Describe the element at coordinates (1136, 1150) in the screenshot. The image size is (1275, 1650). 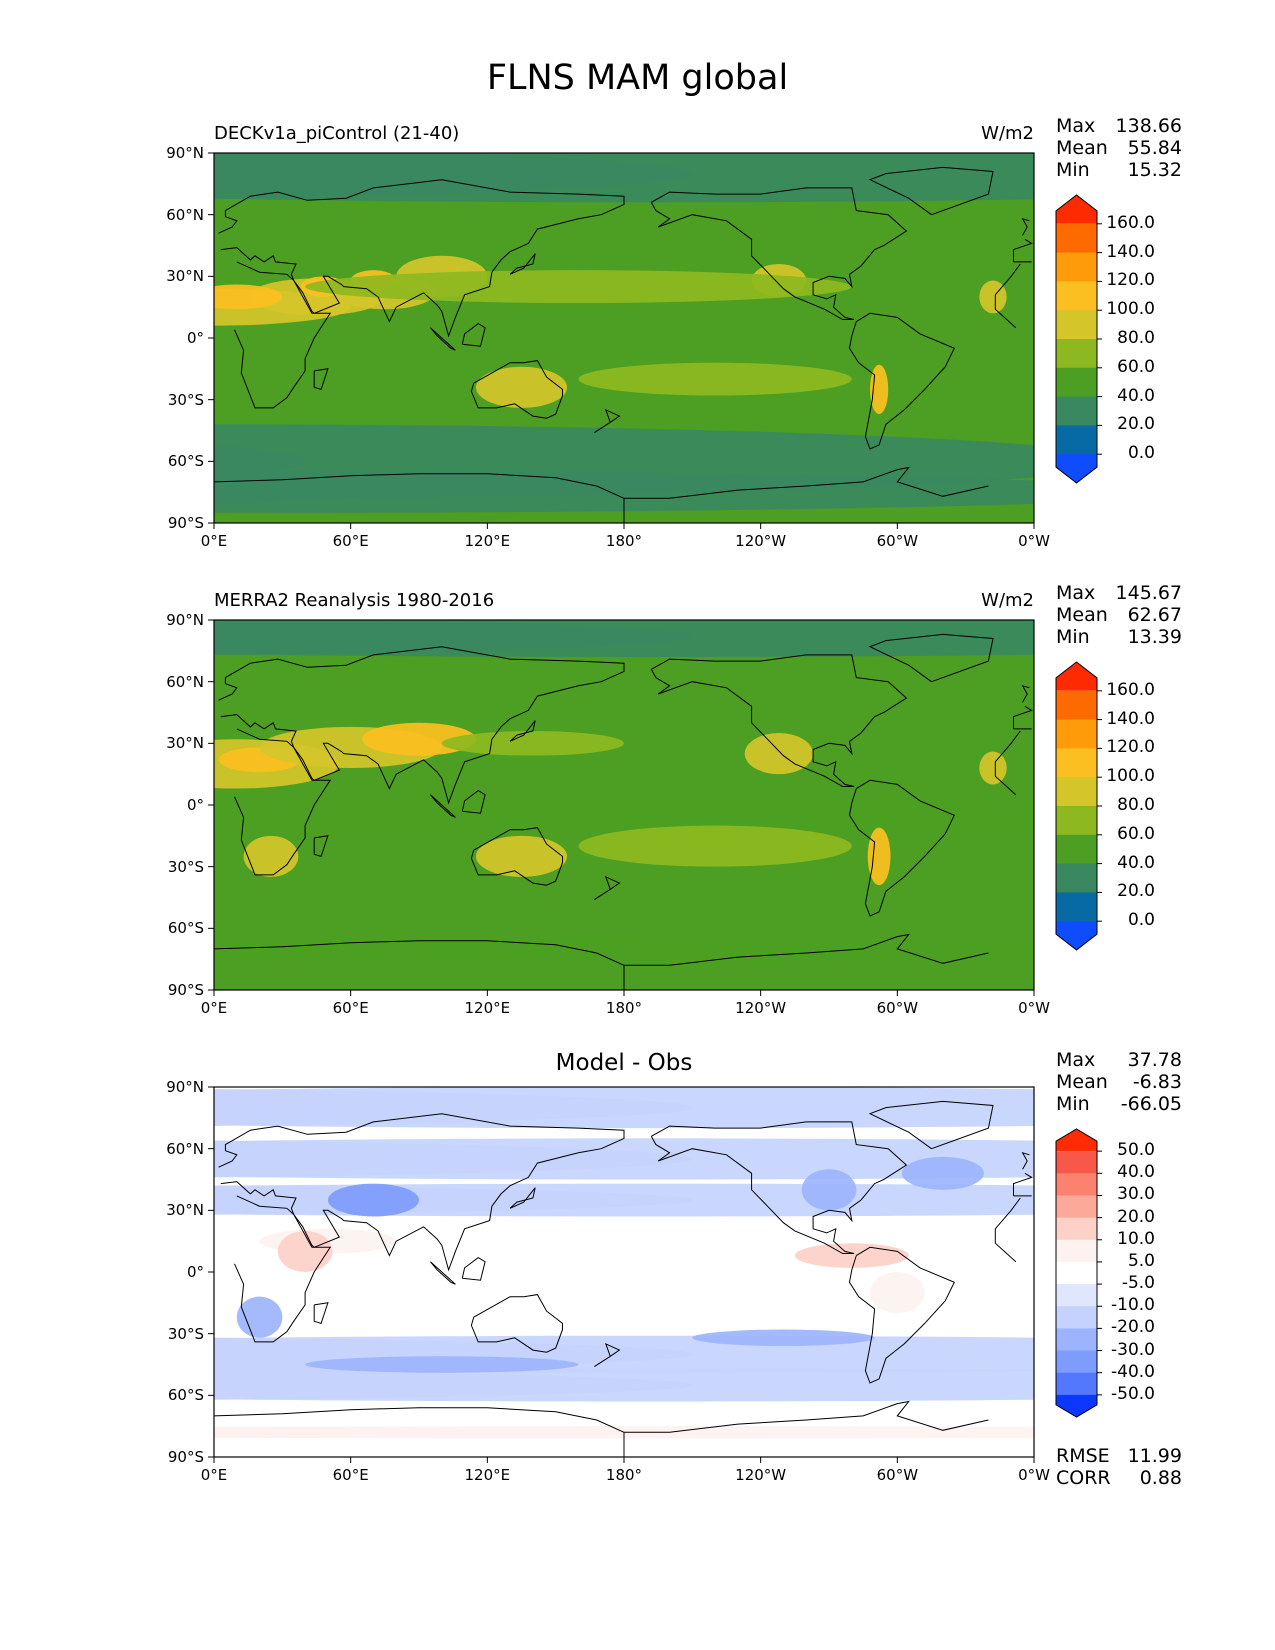
I see `colorbar-label: 50.0` at that location.